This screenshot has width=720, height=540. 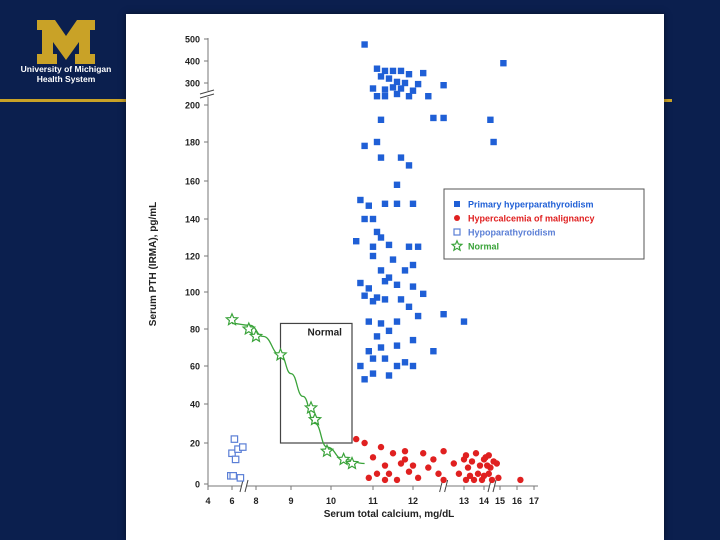 I want to click on x-tick-label: 16, so click(x=517, y=501).